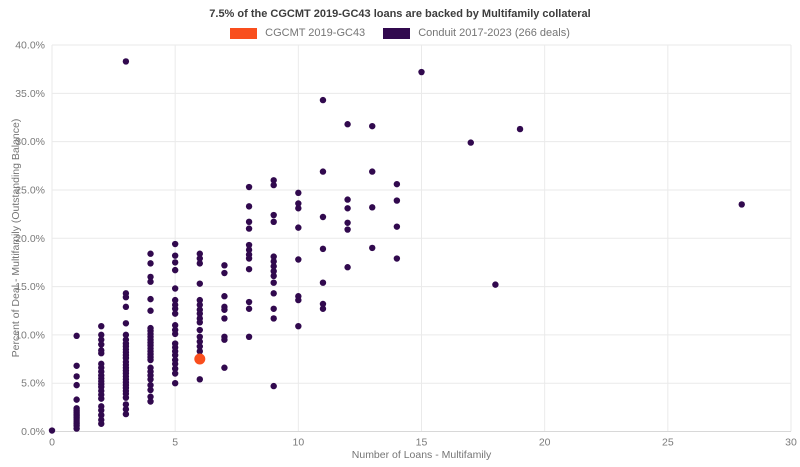 Image resolution: width=800 pixels, height=467 pixels. I want to click on legend-item-conduit-2017-2023: Conduit 2017-2023 (266 deals), so click(476, 33).